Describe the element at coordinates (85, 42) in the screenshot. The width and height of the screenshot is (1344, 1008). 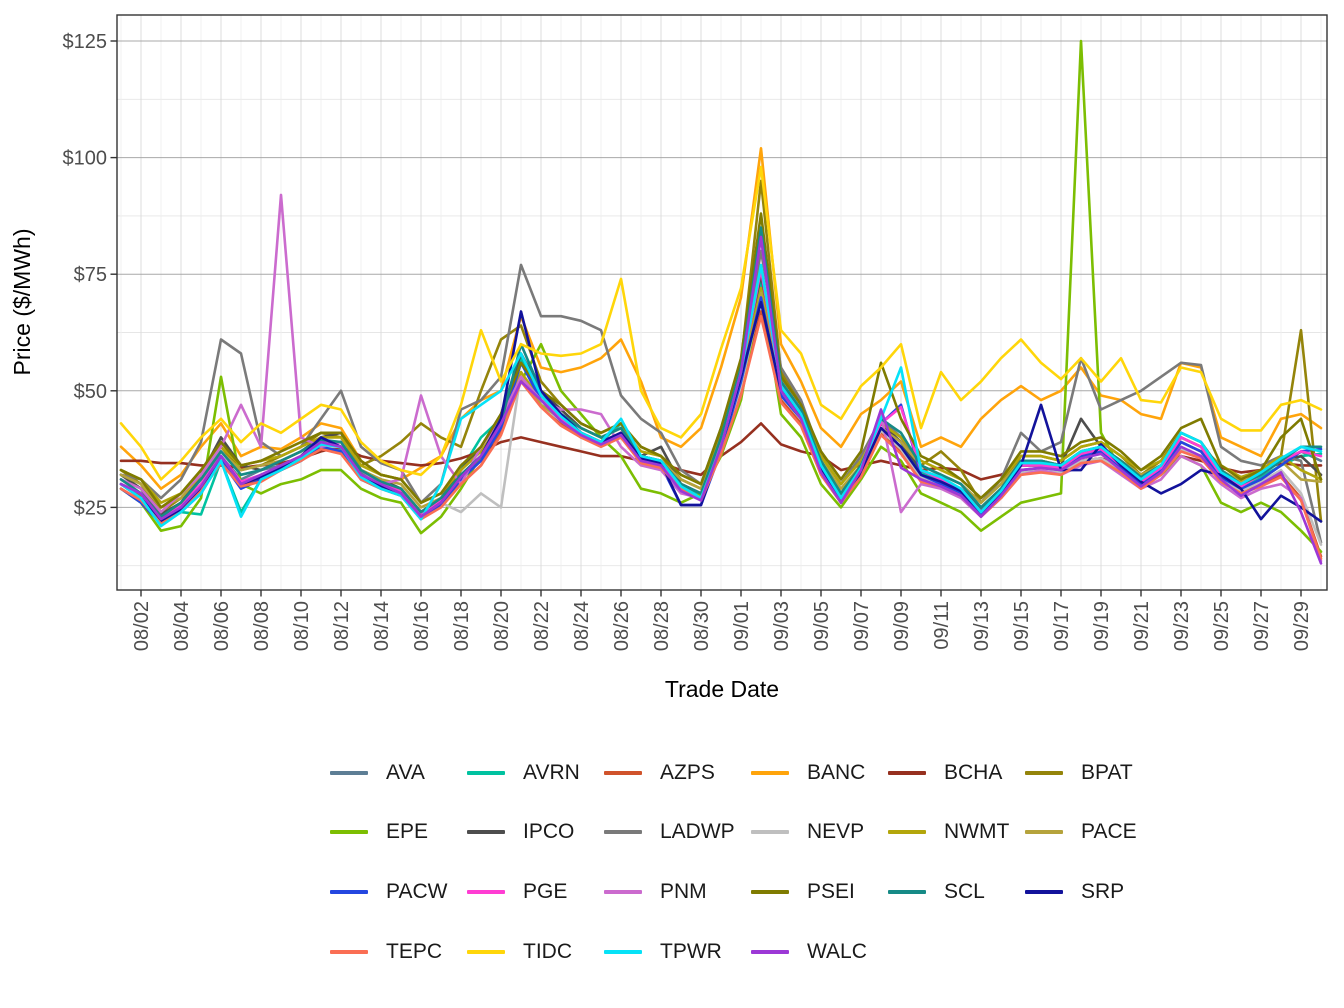
I see `y-tick-label: $125` at that location.